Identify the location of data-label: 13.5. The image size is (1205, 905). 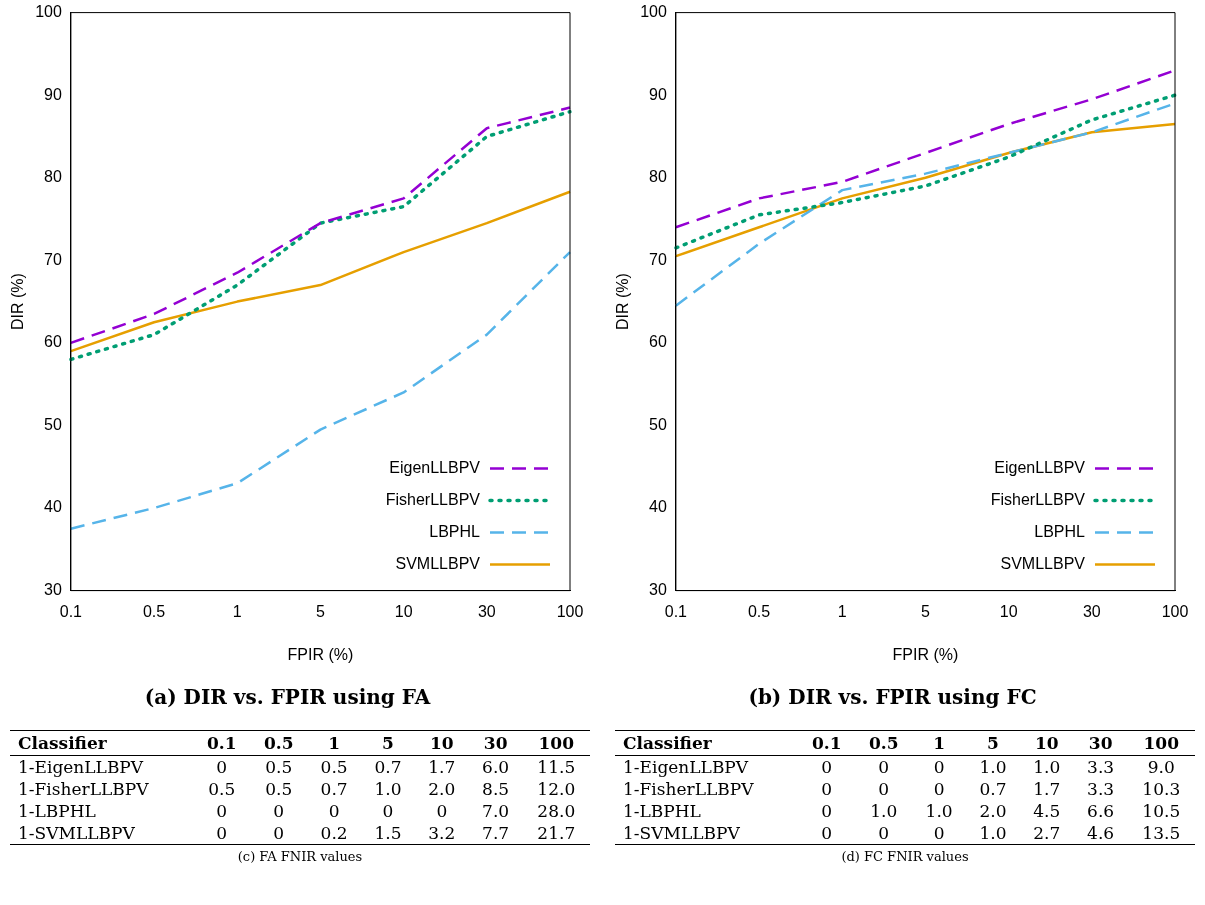
(1161, 833).